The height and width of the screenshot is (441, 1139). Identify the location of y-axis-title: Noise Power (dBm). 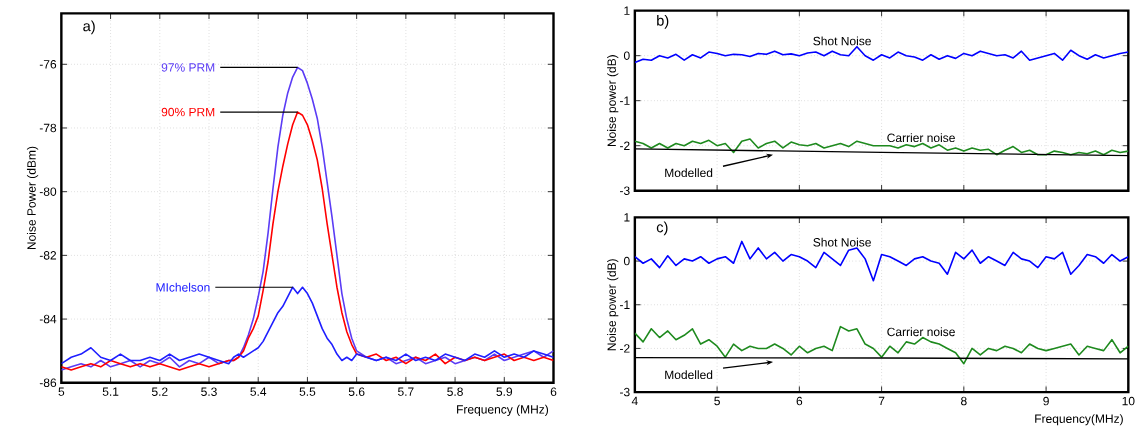
(32, 197).